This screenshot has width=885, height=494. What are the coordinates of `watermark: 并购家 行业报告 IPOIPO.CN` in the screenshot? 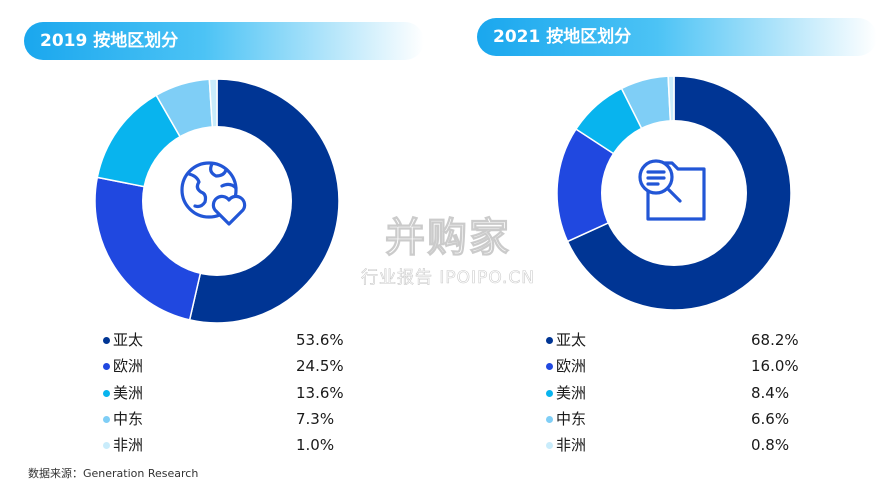 It's located at (448, 250).